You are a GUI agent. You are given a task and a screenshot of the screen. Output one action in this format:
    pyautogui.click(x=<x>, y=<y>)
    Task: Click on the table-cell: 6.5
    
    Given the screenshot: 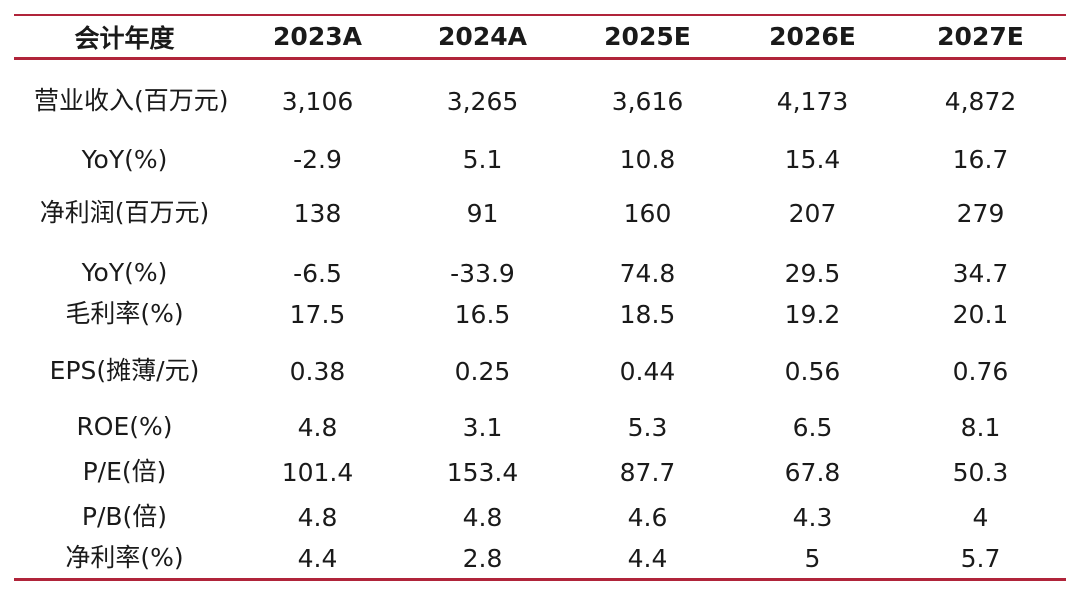 What is the action you would take?
    pyautogui.click(x=812, y=427)
    